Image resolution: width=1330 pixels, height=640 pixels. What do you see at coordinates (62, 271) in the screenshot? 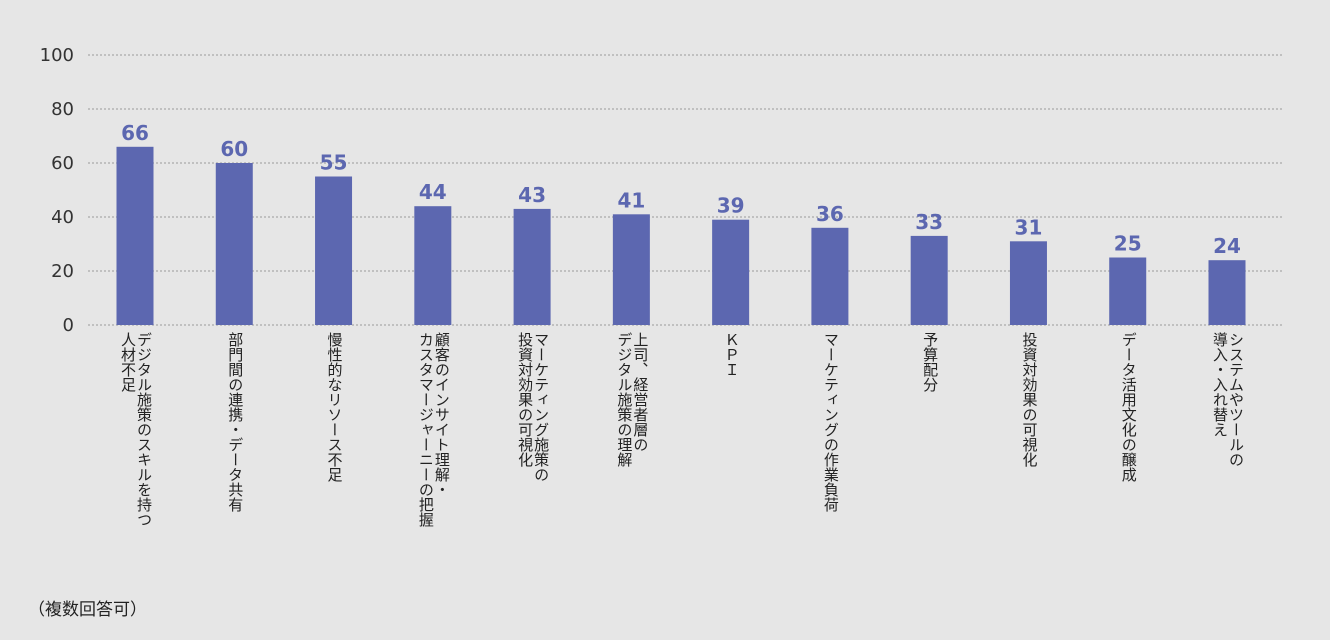
I see `y-tick-label: 20` at bounding box center [62, 271].